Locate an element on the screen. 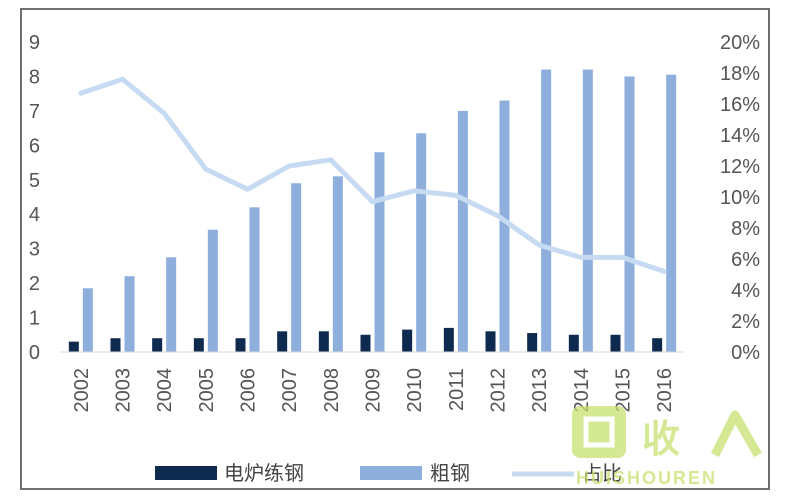 This screenshot has width=800, height=500. legend-label-ratio: 占比 is located at coordinates (602, 473).